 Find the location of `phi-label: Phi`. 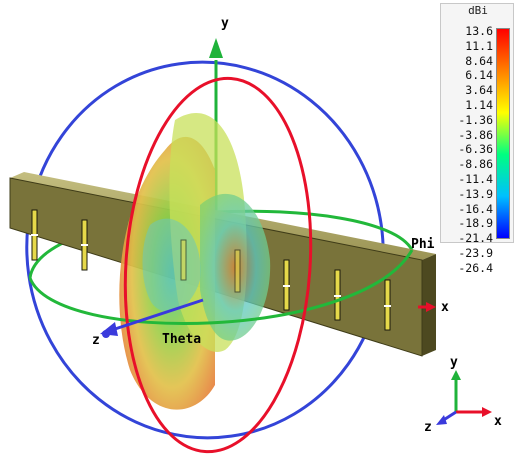

phi-label: Phi is located at coordinates (423, 244).